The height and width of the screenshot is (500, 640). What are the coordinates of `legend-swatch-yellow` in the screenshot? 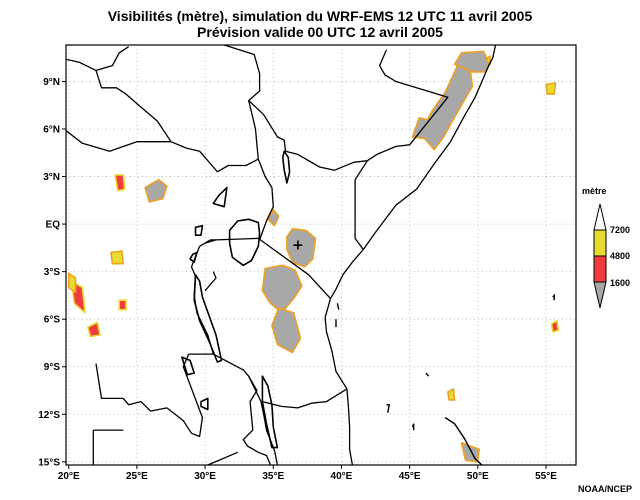 It's located at (600, 243).